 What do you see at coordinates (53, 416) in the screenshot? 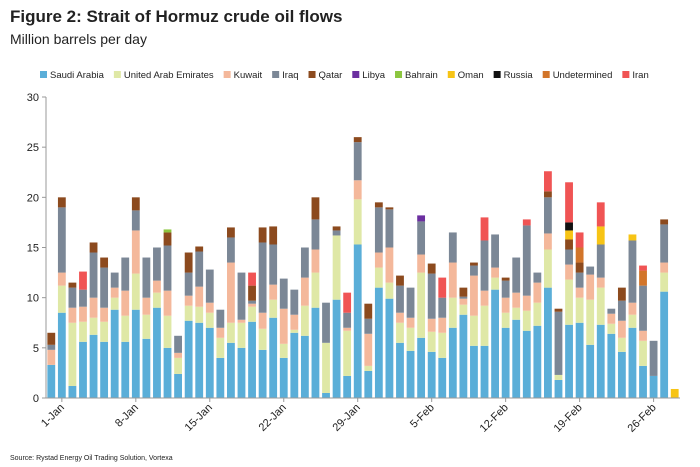
I see `x-tick-label: 1-Jan` at bounding box center [53, 416].